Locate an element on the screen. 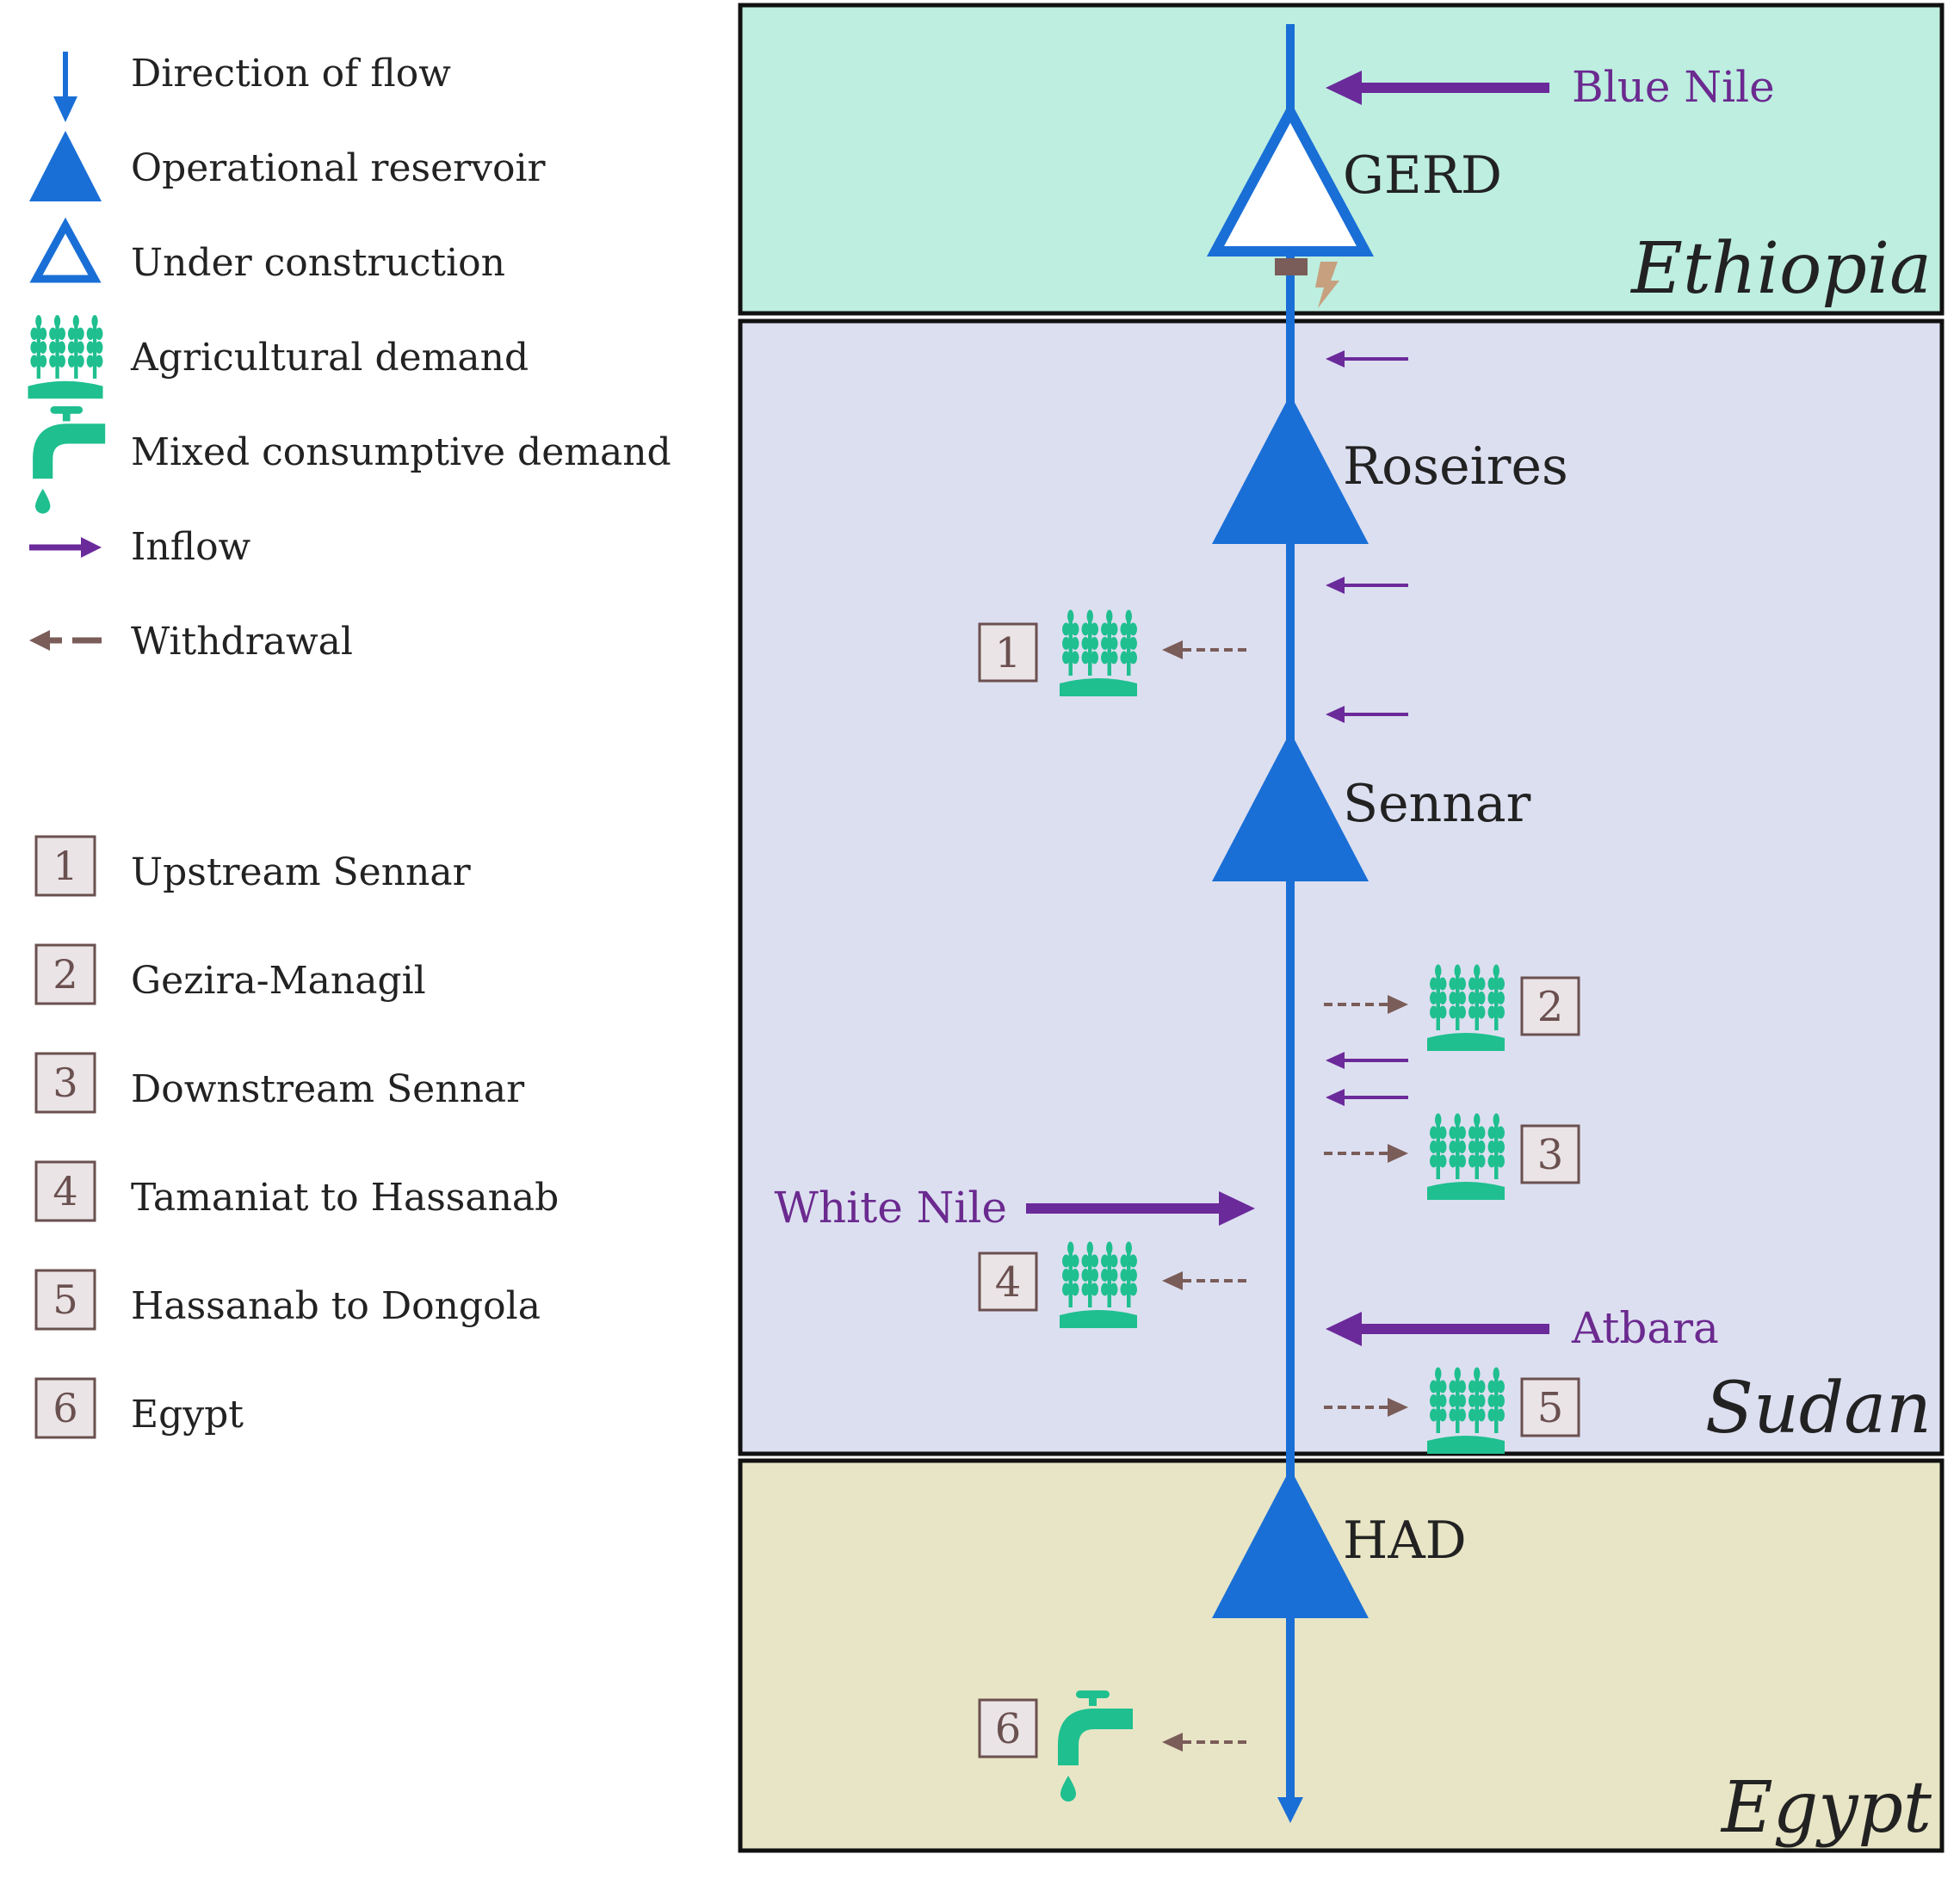 This screenshot has width=1960, height=1885. legend-demand-3: 3 Downstream Sennar is located at coordinates (279, 1083).